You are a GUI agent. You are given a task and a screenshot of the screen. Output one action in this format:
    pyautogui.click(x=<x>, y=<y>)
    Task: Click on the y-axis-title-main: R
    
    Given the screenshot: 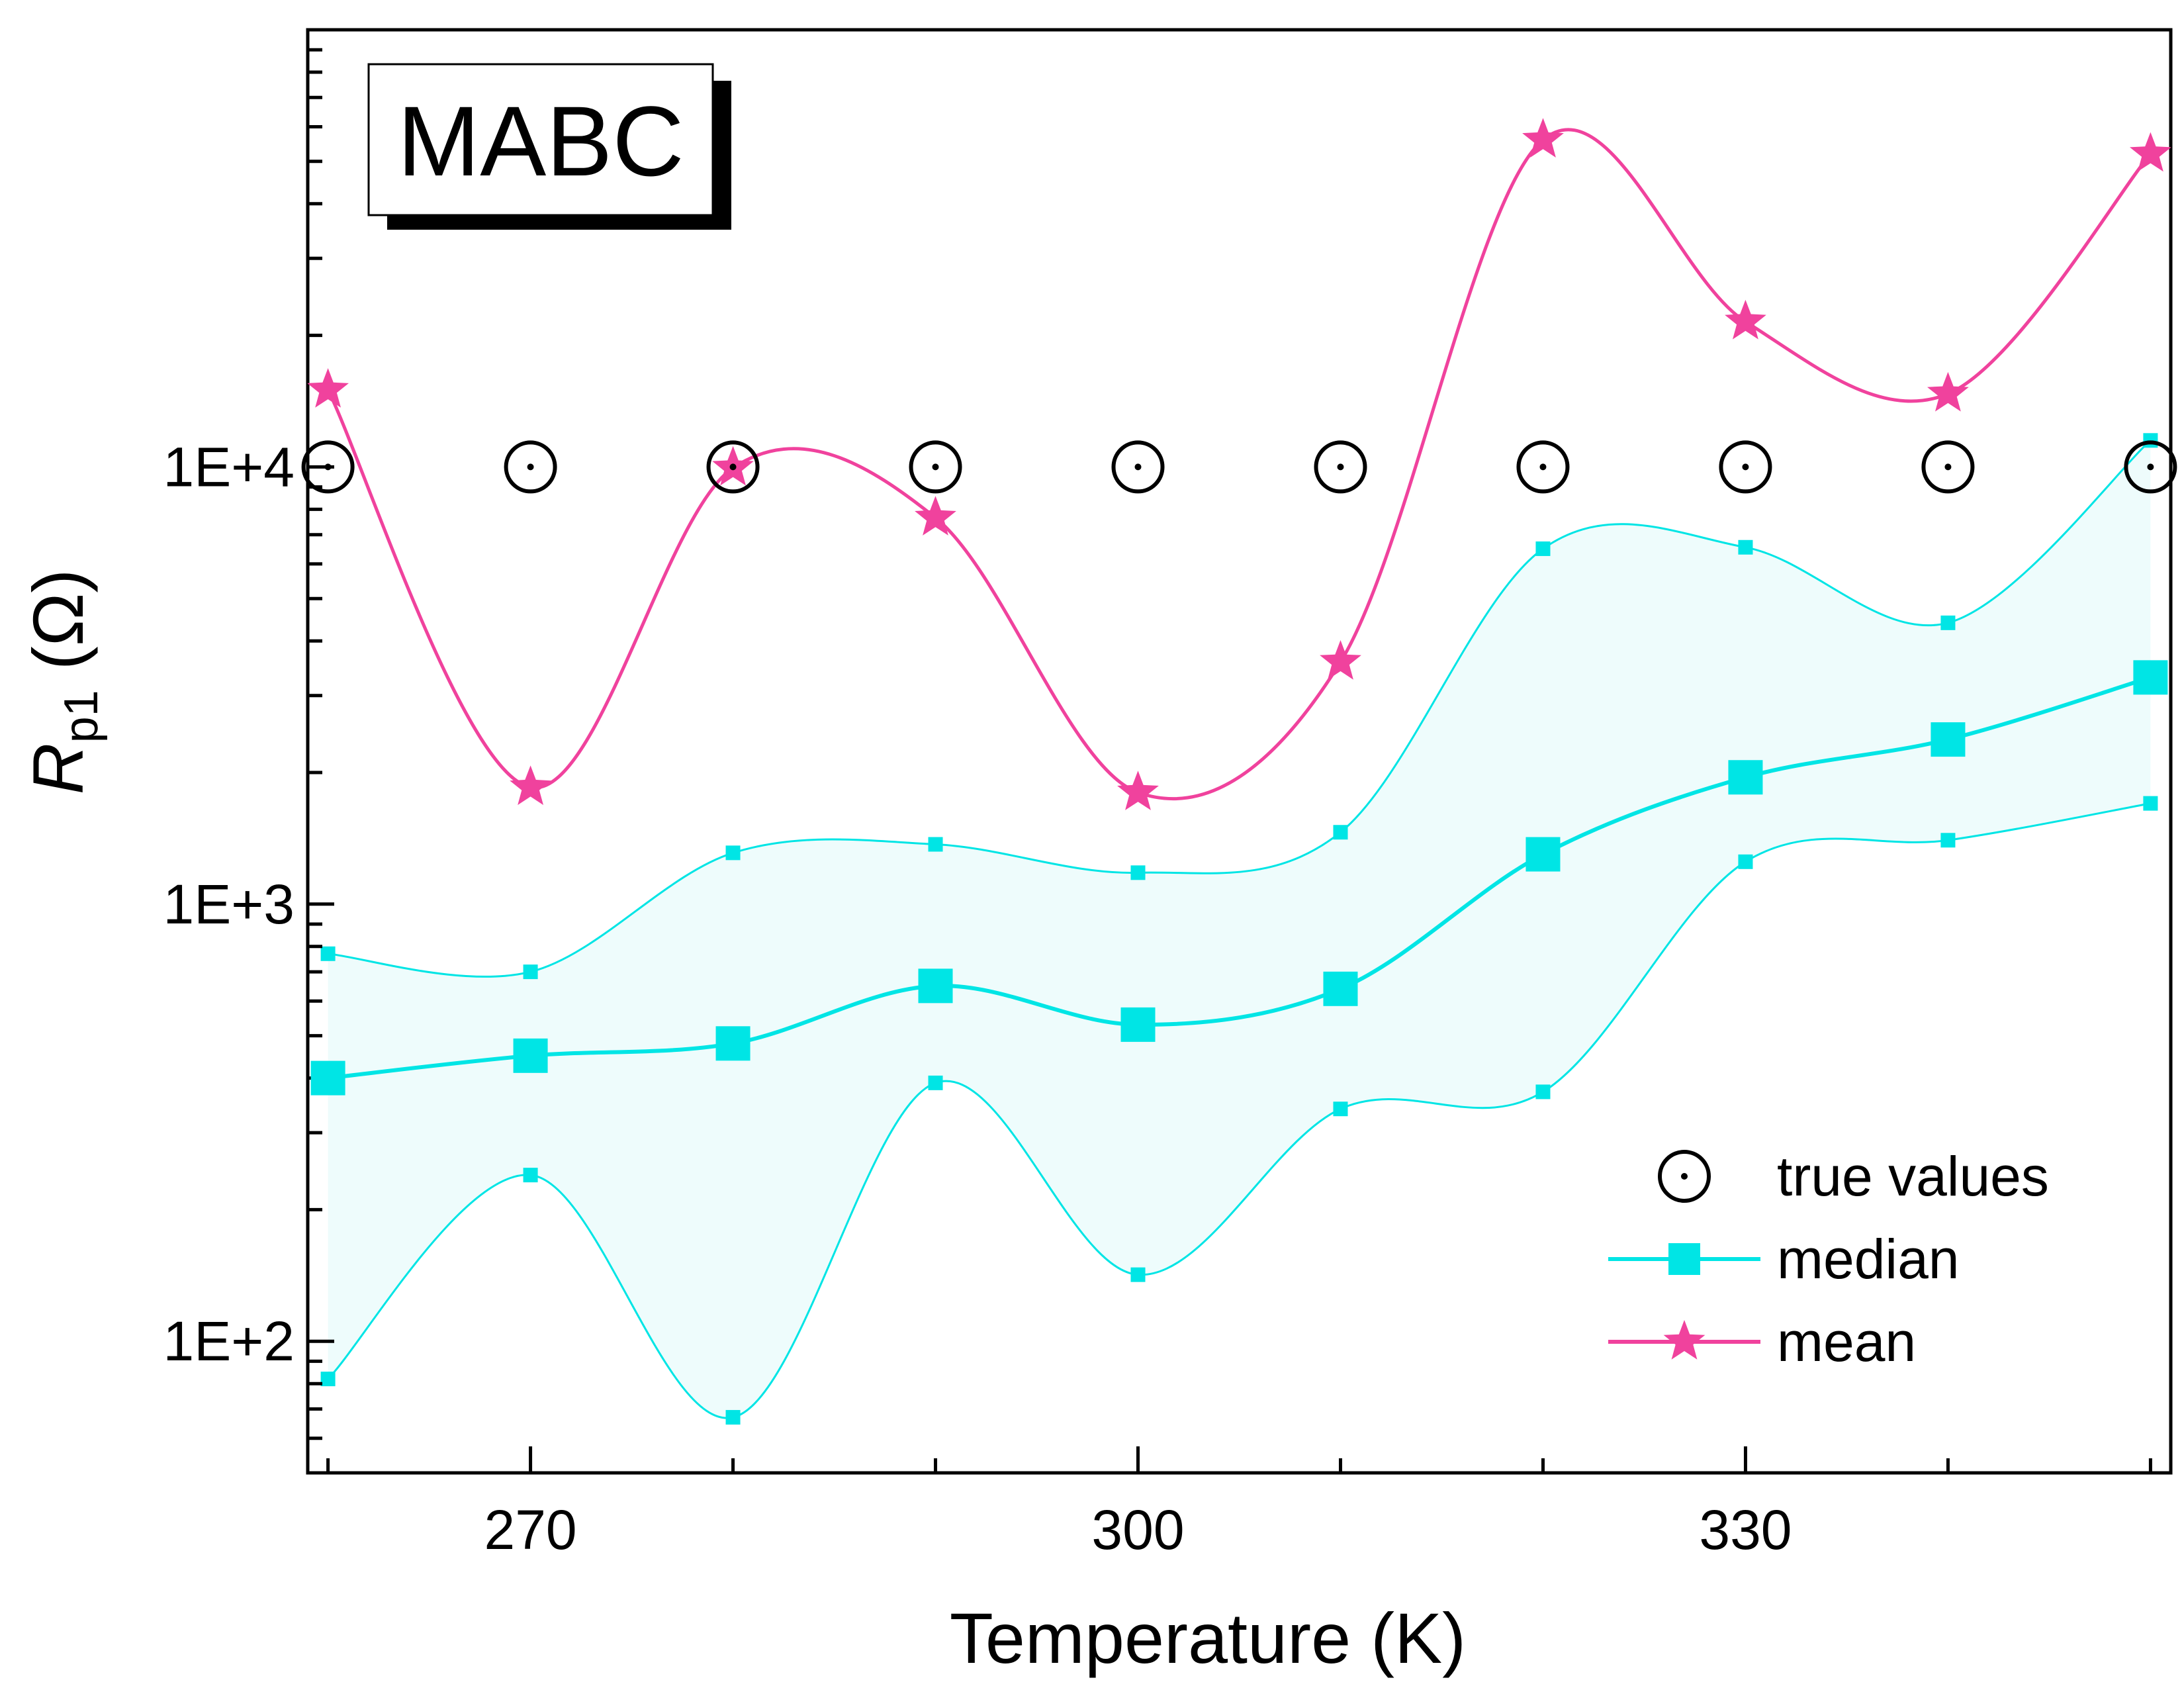 What is the action you would take?
    pyautogui.click(x=58, y=768)
    